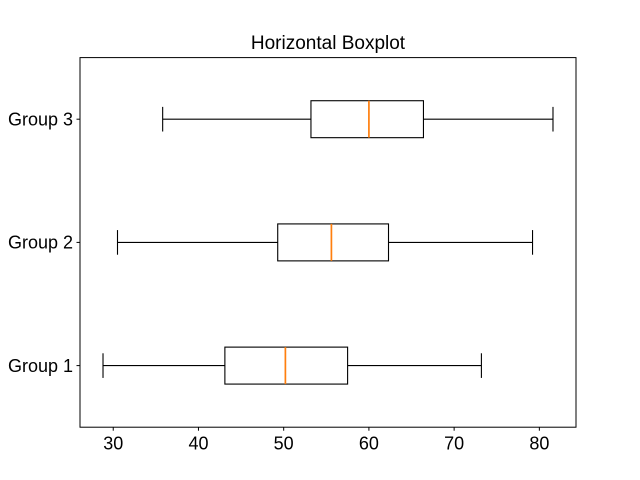  What do you see at coordinates (40, 120) in the screenshot?
I see `y-tick-label-group-3: Group 3` at bounding box center [40, 120].